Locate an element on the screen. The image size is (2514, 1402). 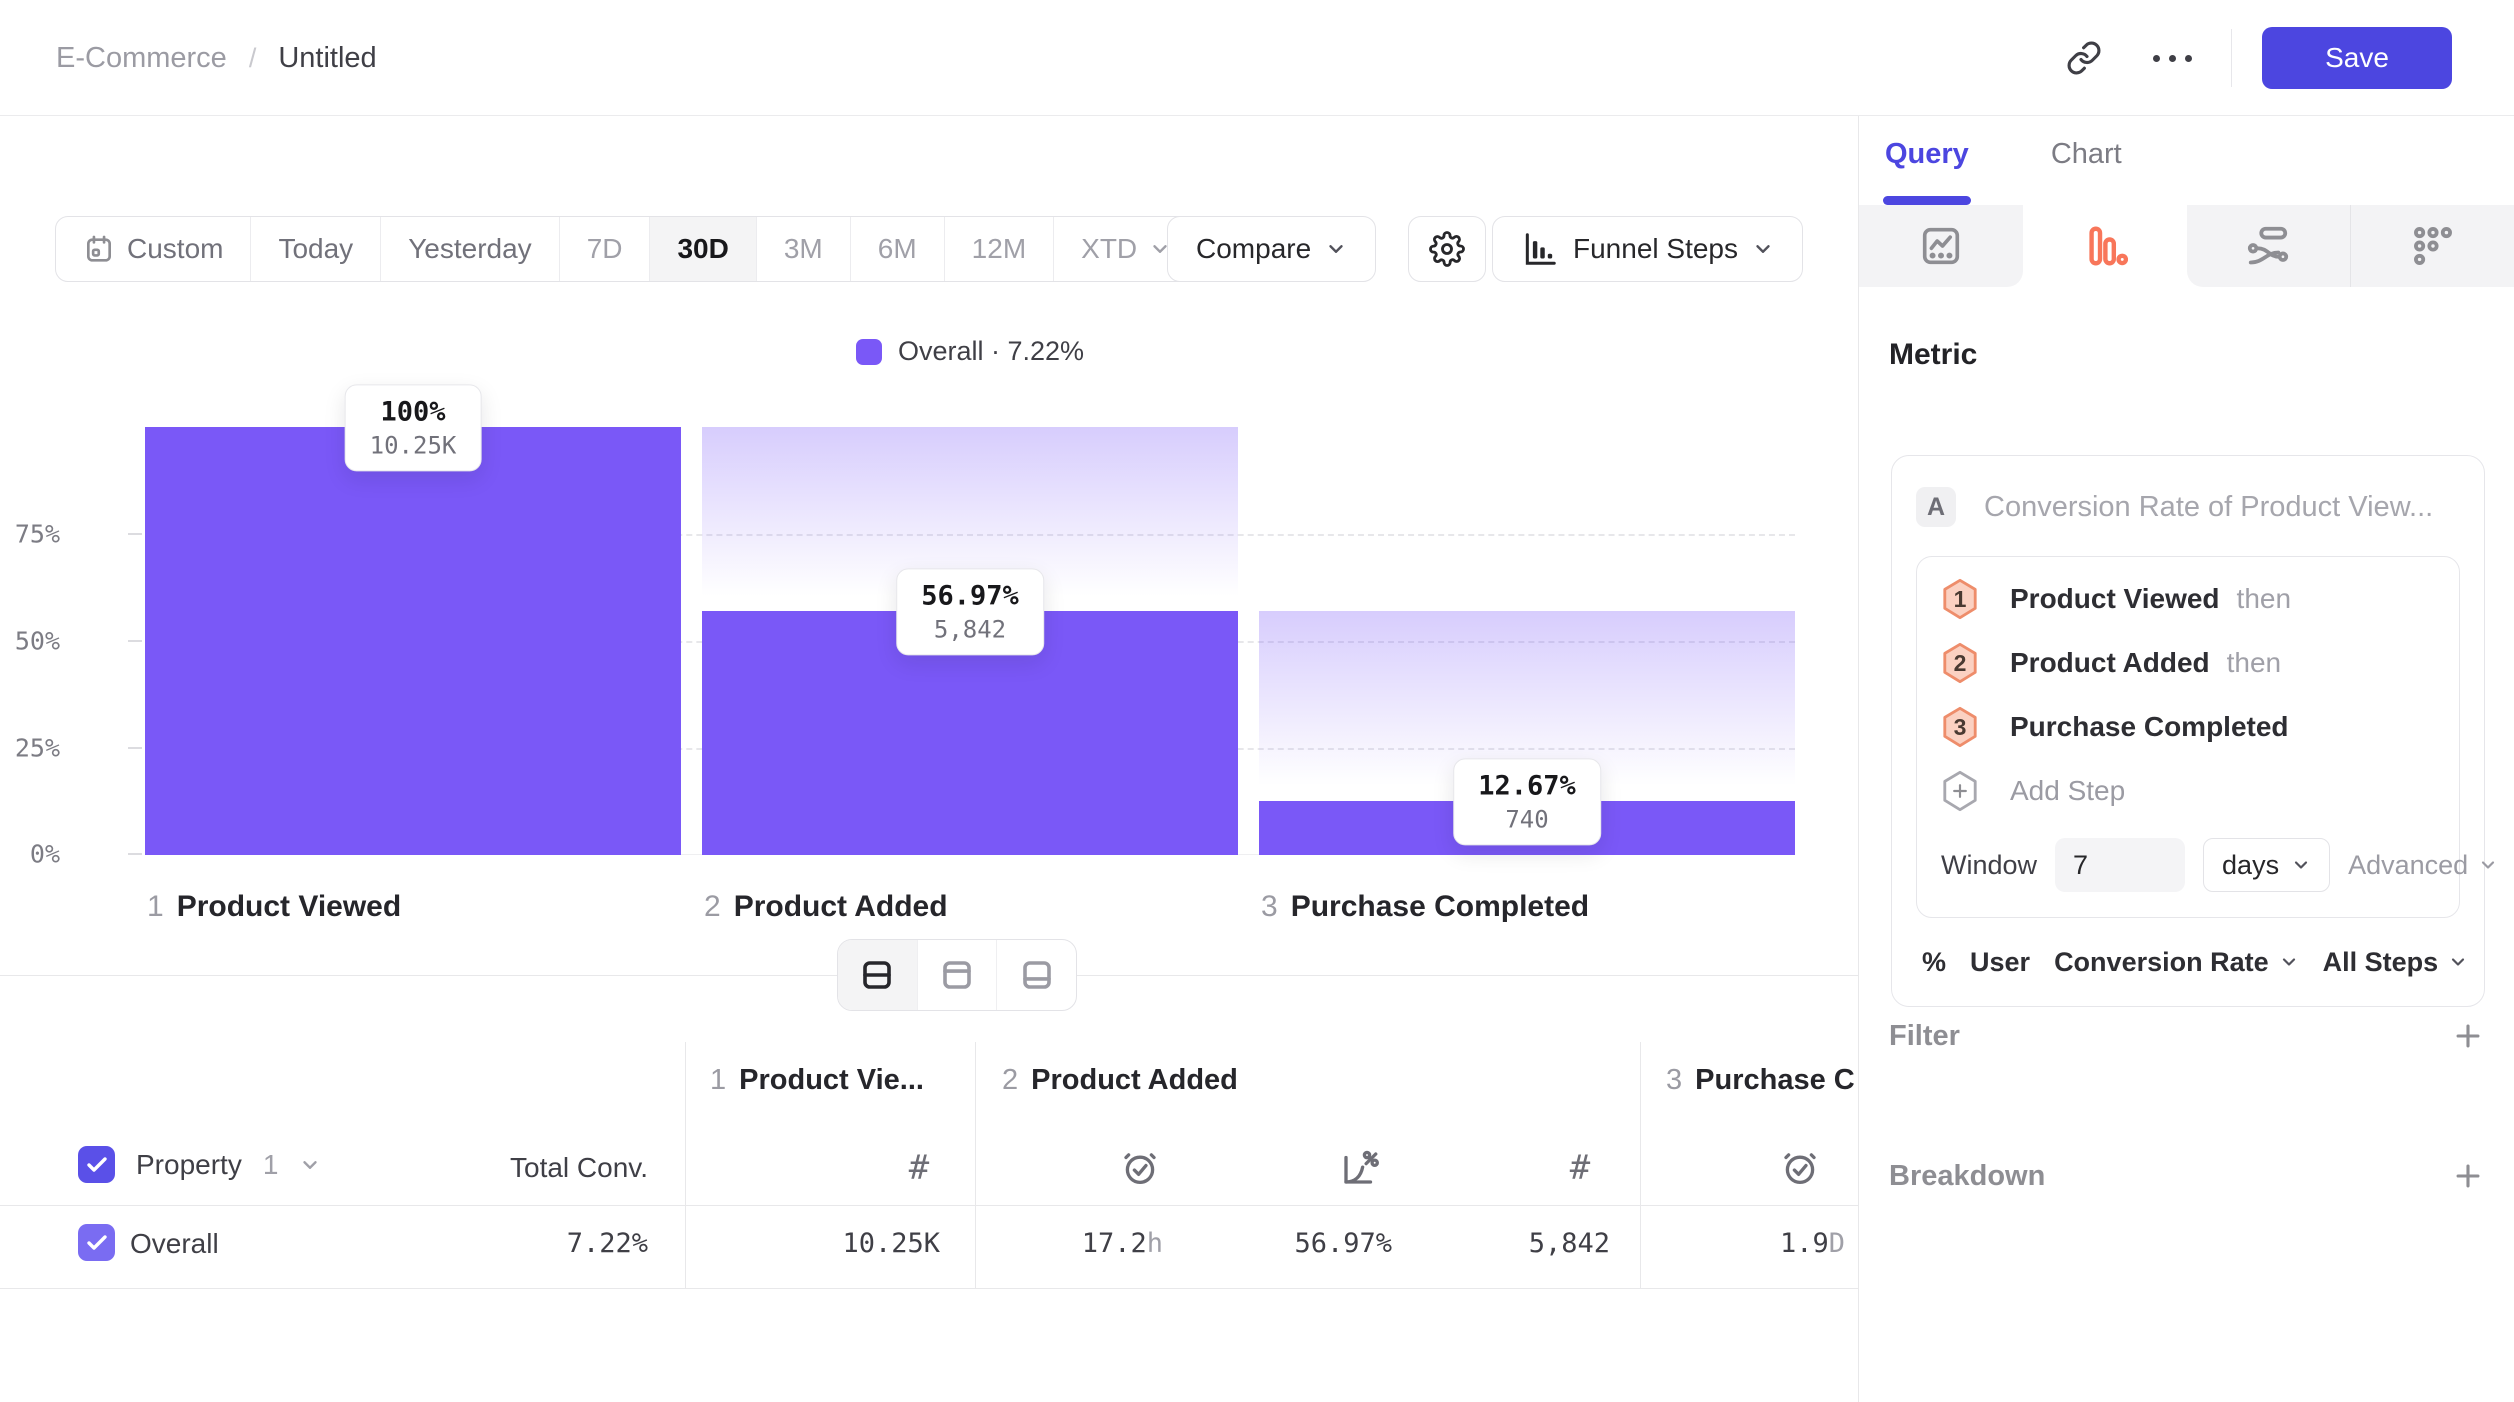
tab-line-chart is located at coordinates (1941, 246).